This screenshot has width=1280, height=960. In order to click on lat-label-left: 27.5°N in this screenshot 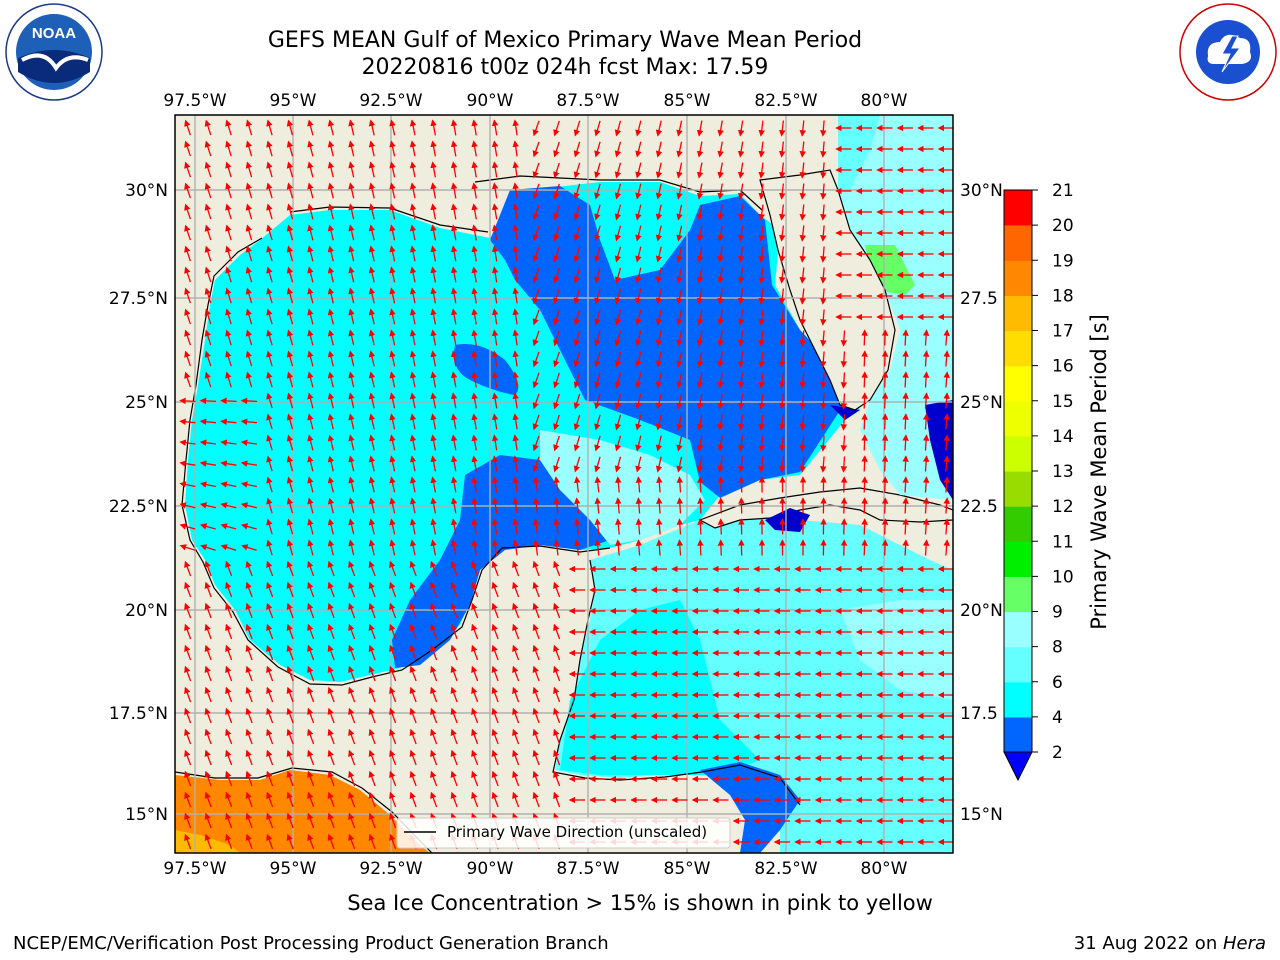, I will do `click(138, 299)`.